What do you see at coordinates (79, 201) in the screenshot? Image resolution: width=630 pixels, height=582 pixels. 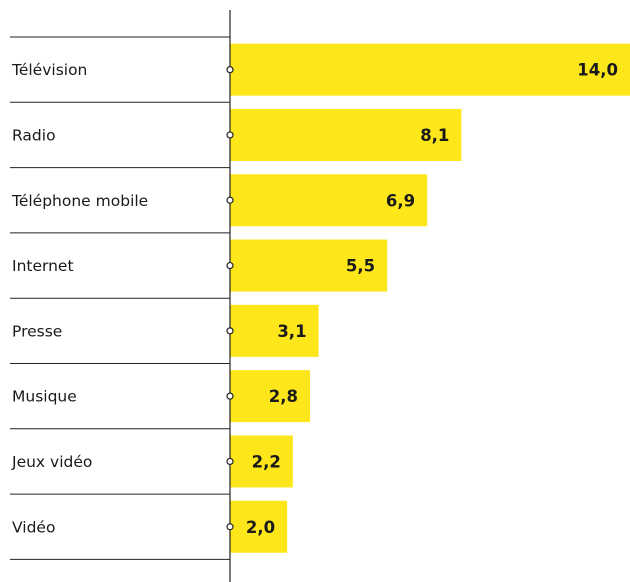 I see `category-label: Téléphone mobile` at bounding box center [79, 201].